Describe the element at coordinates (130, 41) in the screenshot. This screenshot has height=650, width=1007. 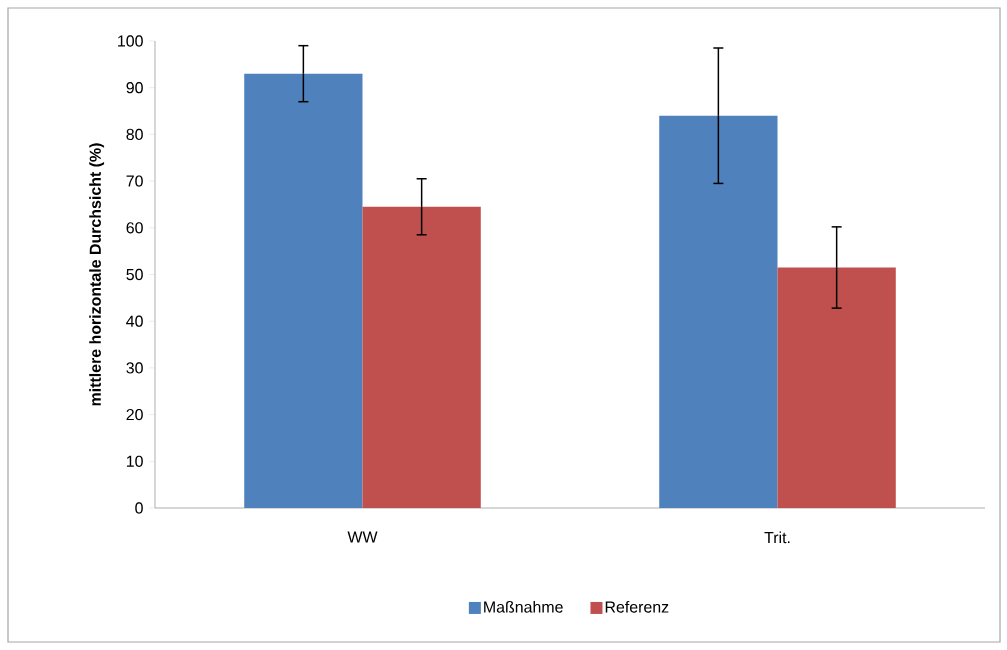
I see `y-tick-label: 100` at that location.